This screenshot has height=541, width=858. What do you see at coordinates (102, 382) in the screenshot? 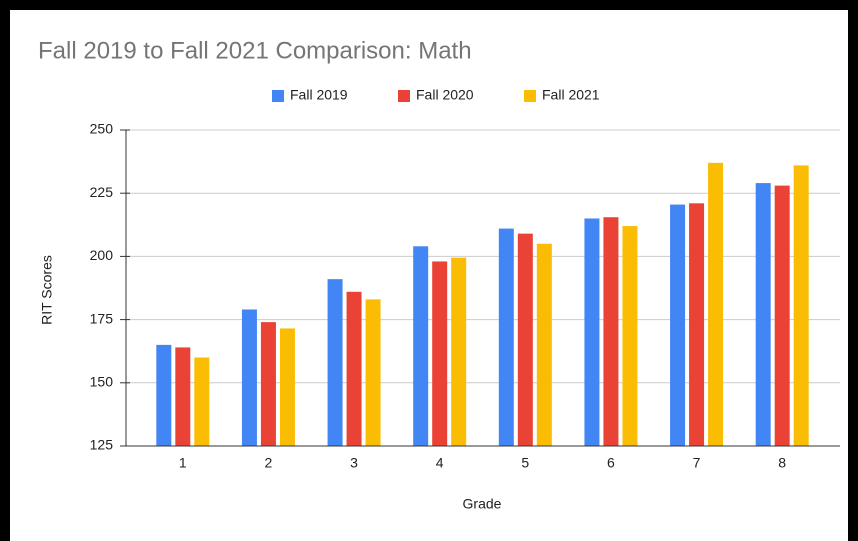
I see `y-tick-label: 150` at bounding box center [102, 382].